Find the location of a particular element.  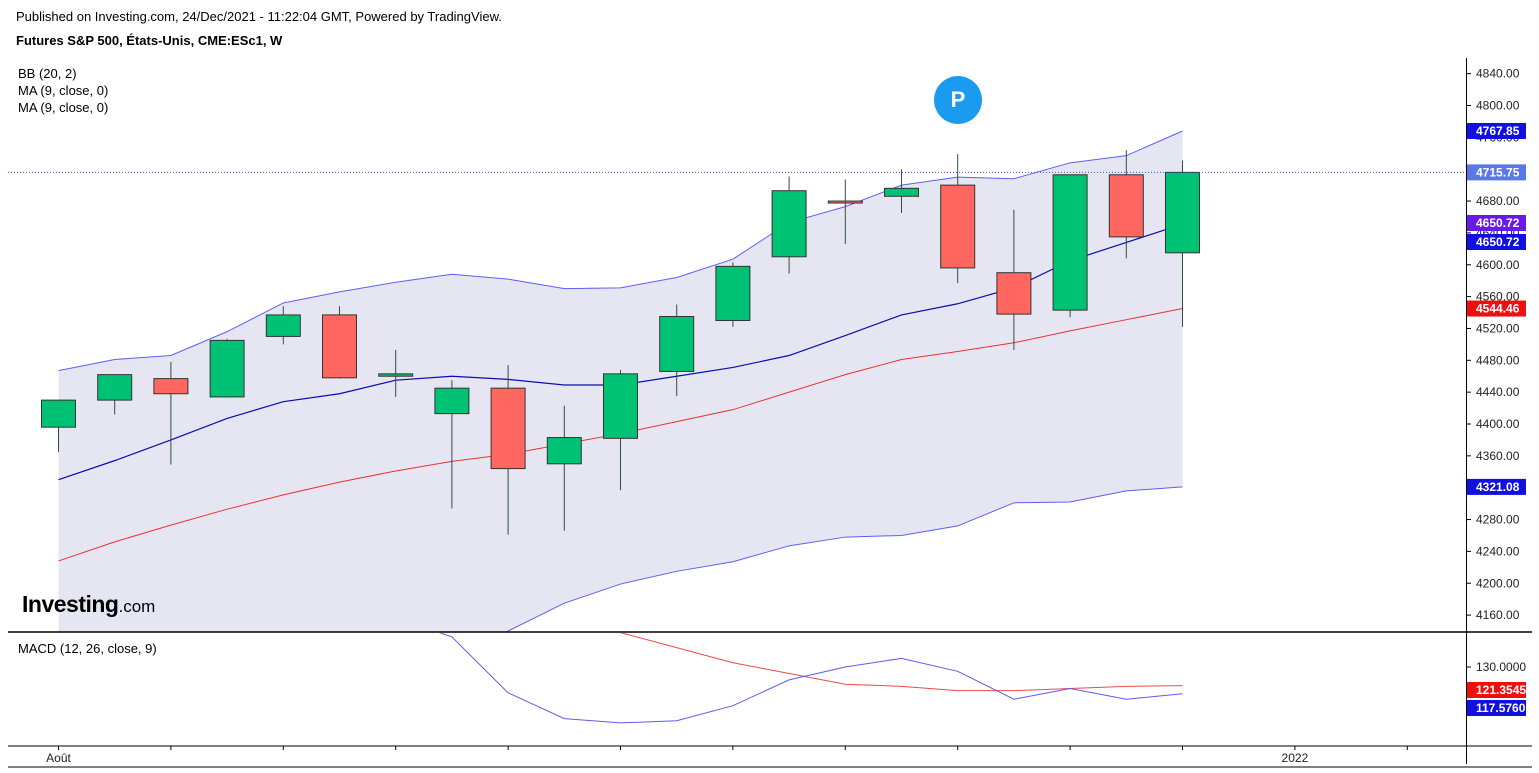

signal-price-label: 121.3545 is located at coordinates (1496, 690).